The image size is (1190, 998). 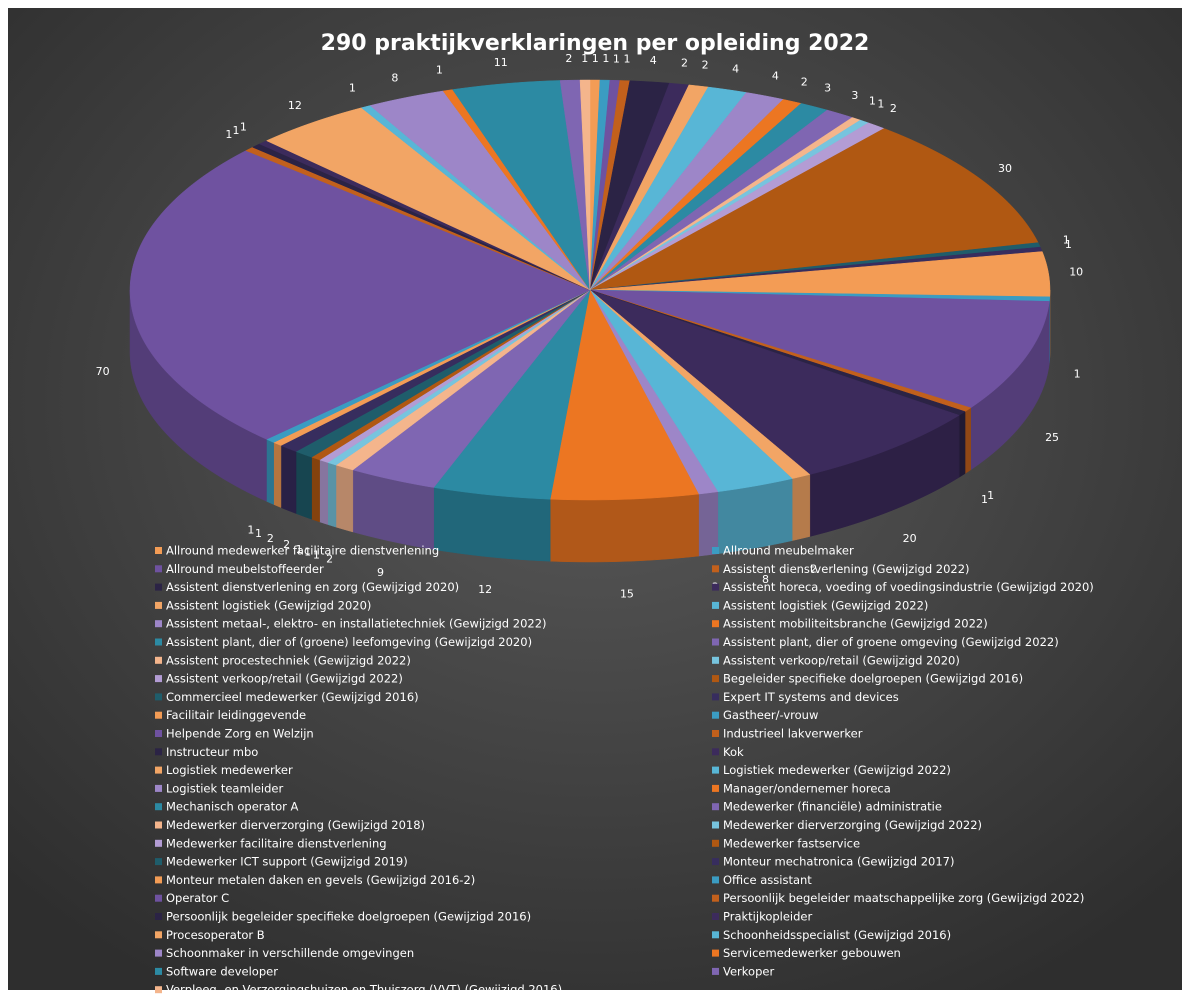 I want to click on legend-label: Gastheer/-vrouw, so click(x=770, y=715).